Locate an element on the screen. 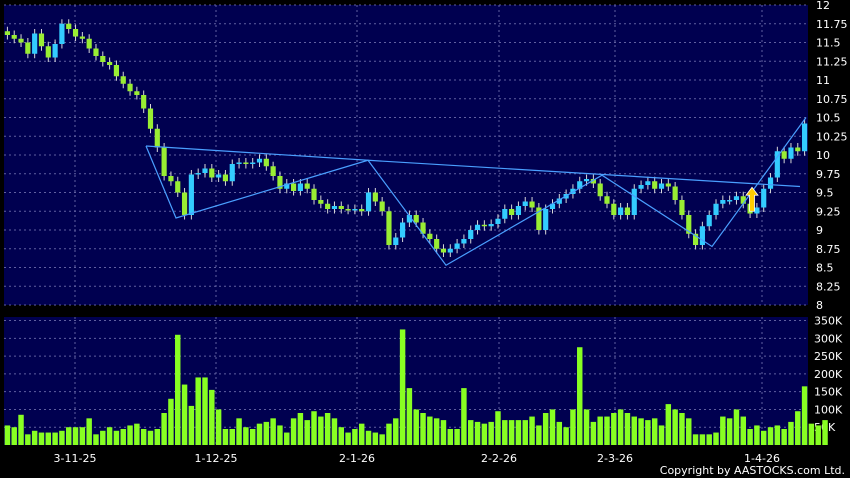  price-tick-label: 9.5 is located at coordinates (825, 193).